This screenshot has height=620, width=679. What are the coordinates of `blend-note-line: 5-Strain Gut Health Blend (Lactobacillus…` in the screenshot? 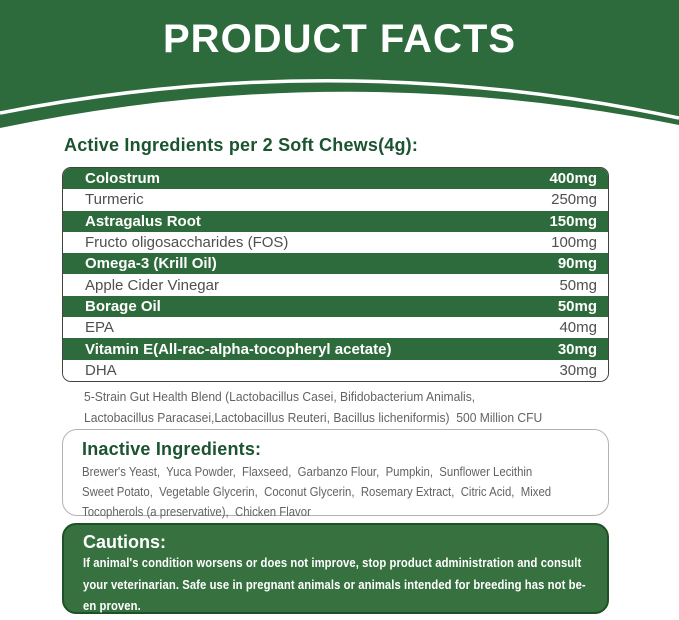 It's located at (280, 396).